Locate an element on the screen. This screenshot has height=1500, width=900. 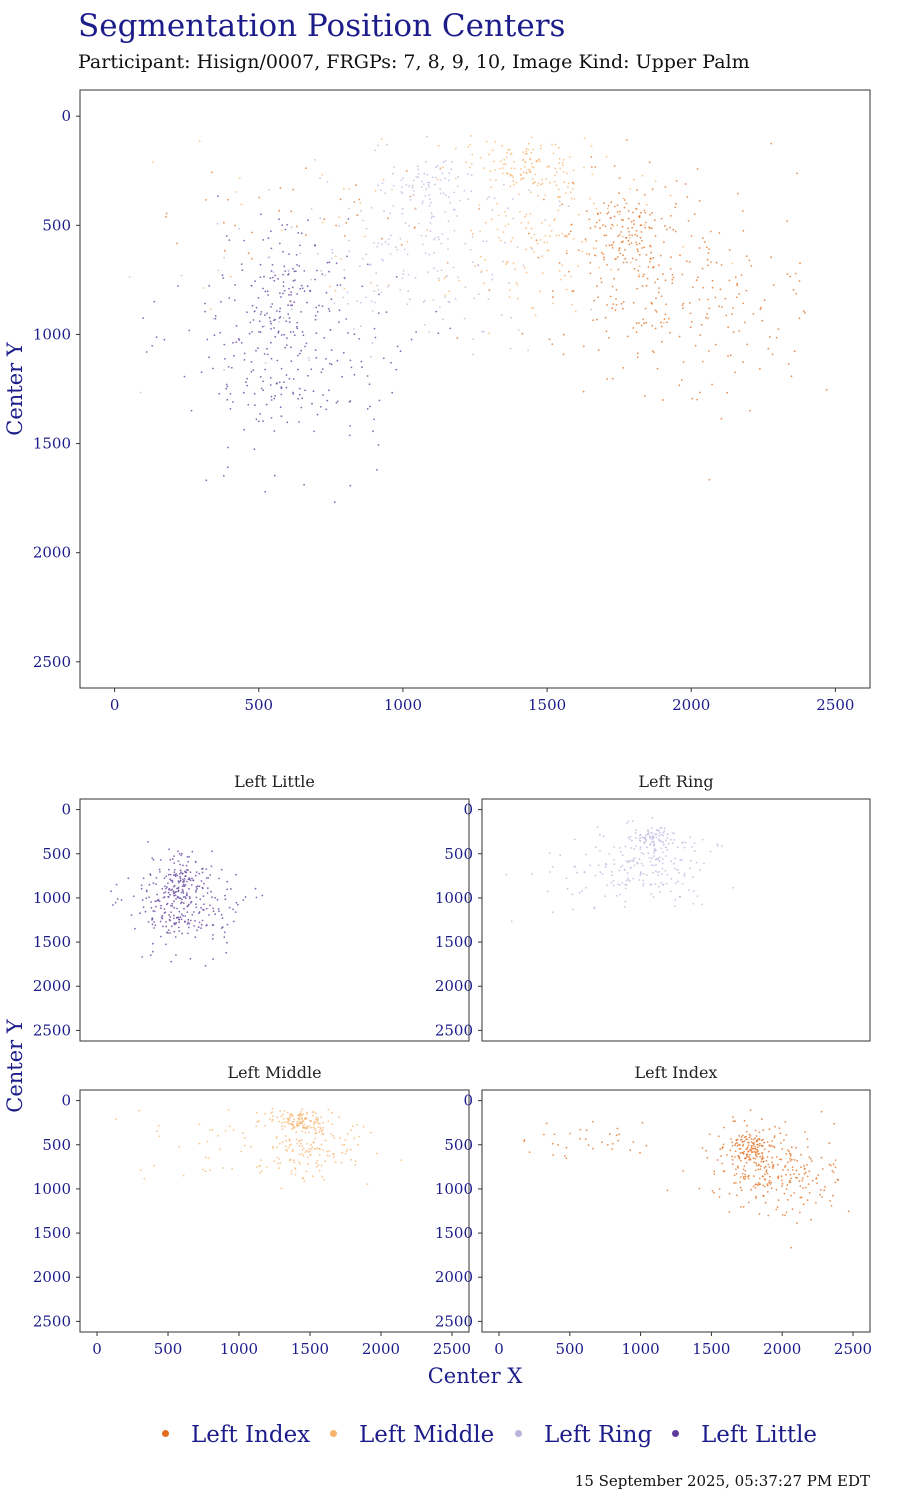
legend-dot-icon is located at coordinates (675, 1433).